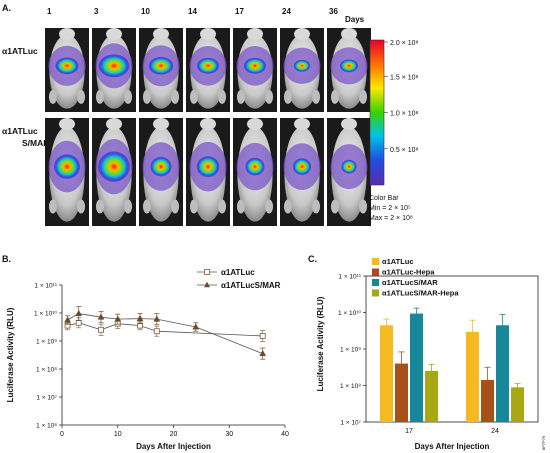 This screenshot has width=550, height=453. Describe the element at coordinates (404, 77) in the screenshot. I see `colorbar-tick-label: 1.5 × 10⁸` at that location.